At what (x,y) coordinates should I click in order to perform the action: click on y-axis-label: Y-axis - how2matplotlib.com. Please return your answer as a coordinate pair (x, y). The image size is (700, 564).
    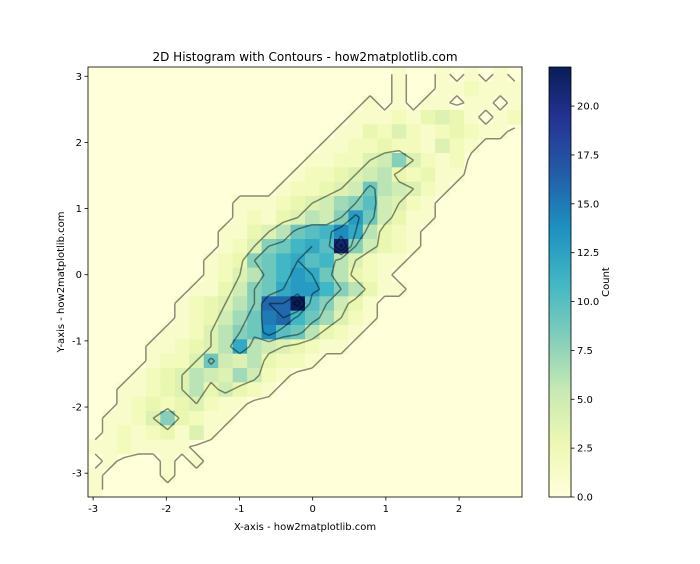
    Looking at the image, I should click on (61, 283).